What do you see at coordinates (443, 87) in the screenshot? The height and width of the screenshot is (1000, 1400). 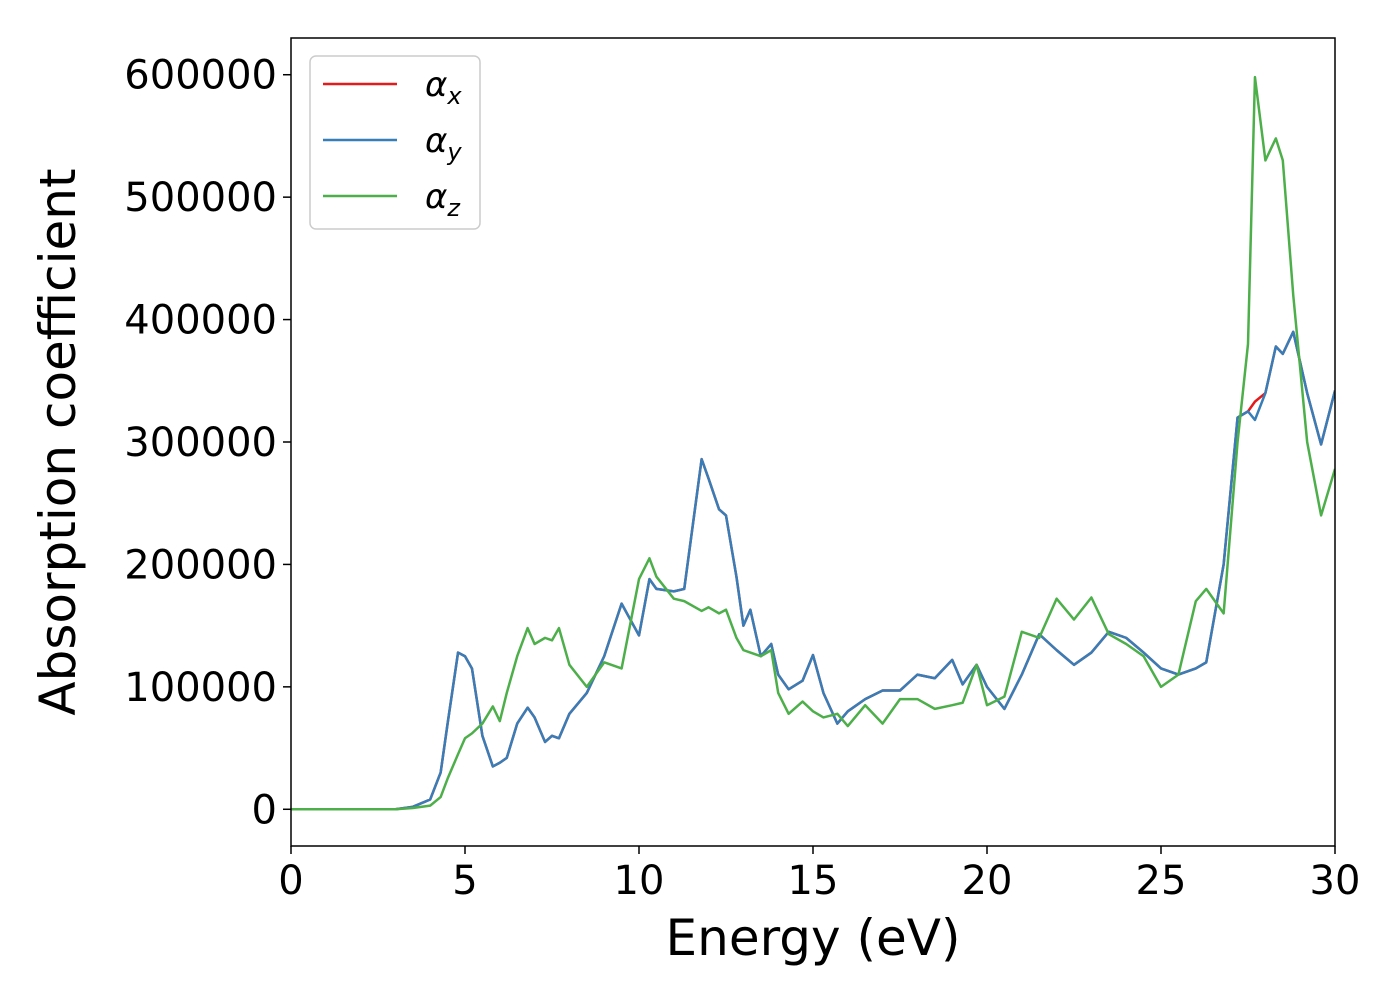 I see `legend-label: αx` at bounding box center [443, 87].